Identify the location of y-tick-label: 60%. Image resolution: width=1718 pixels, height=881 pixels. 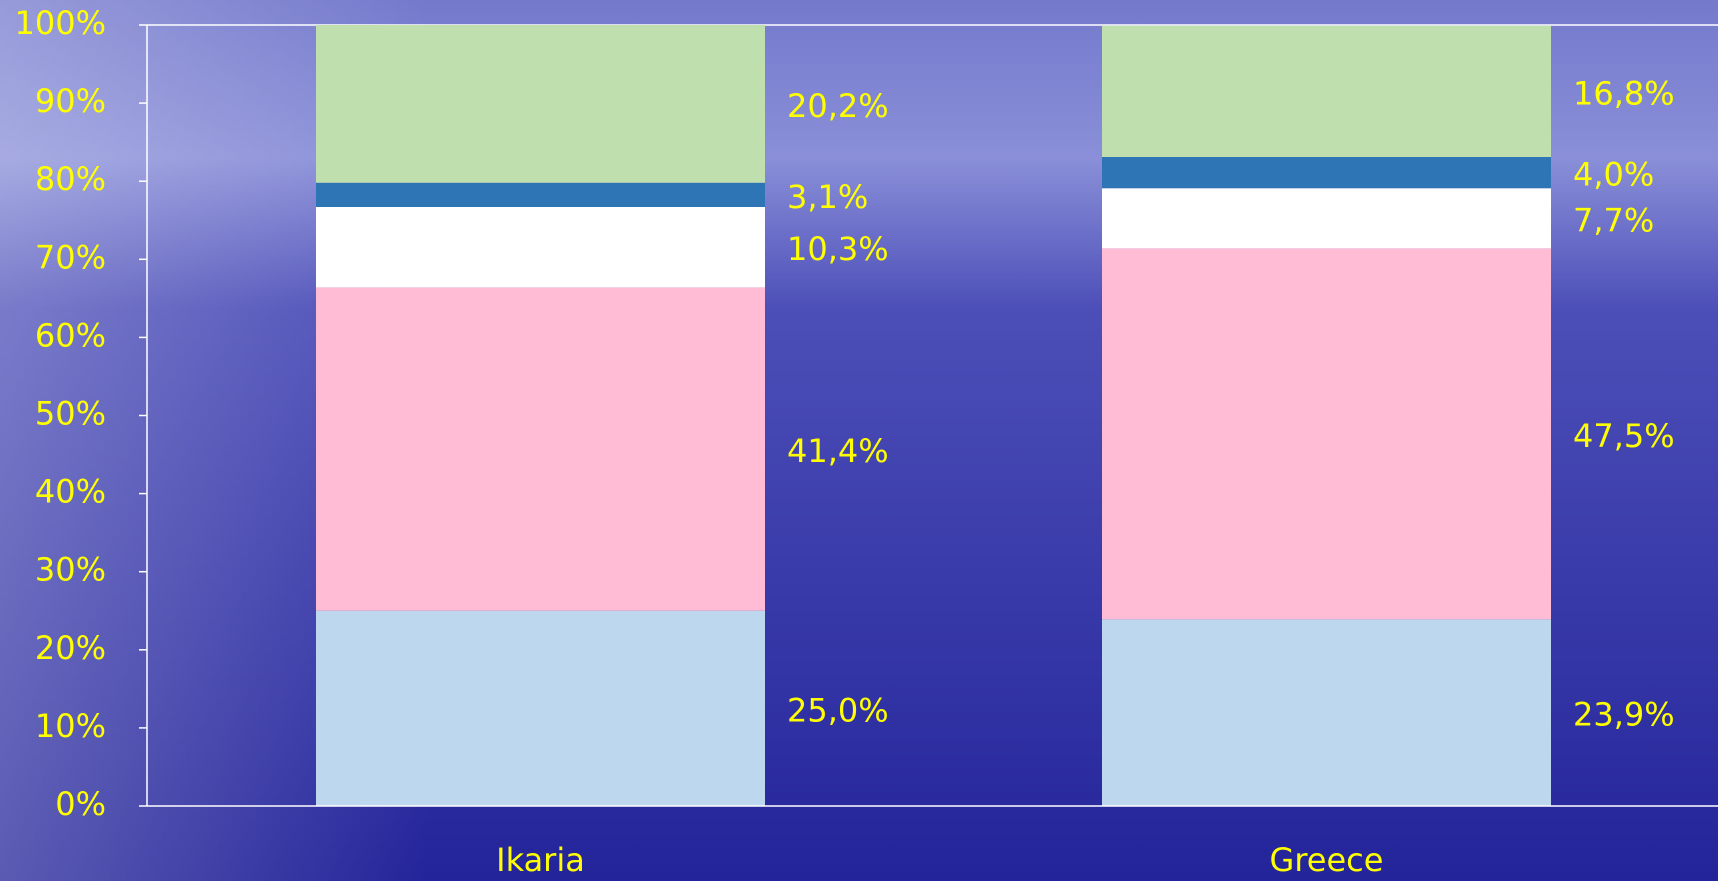
(70, 335).